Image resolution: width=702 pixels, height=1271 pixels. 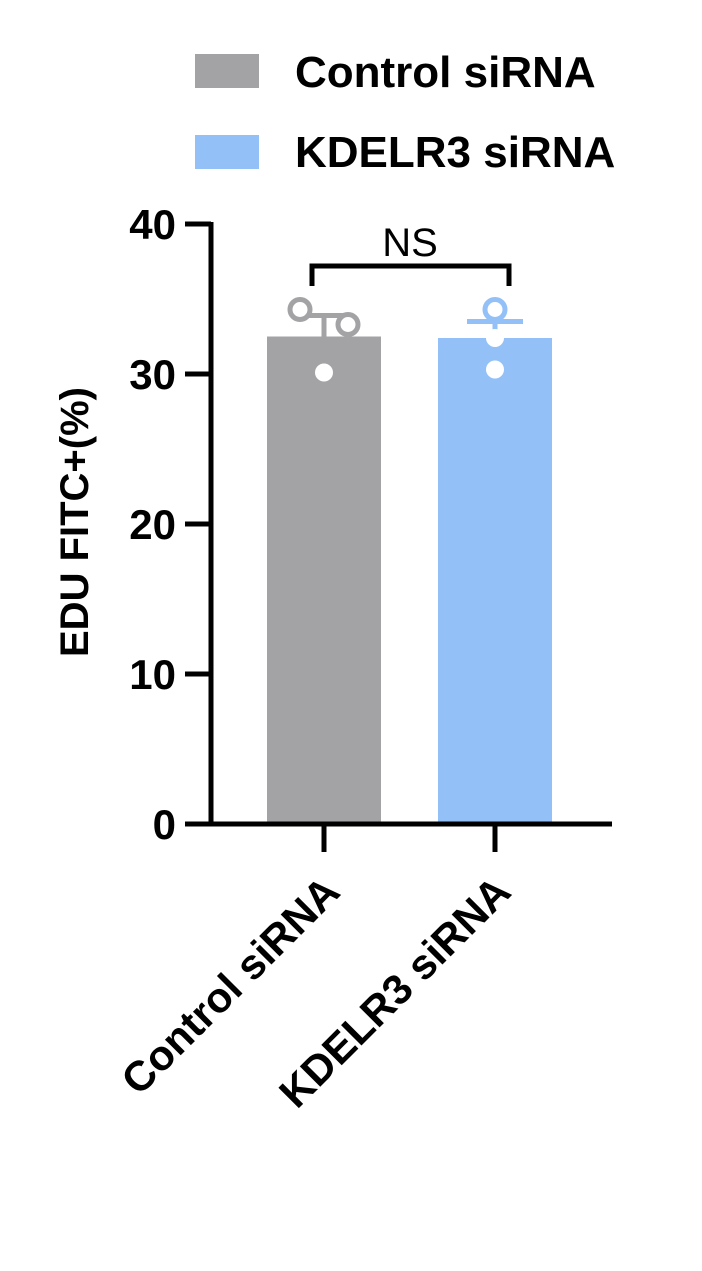 I want to click on legend-label-control-sirna: Control siRNA, so click(x=445, y=72).